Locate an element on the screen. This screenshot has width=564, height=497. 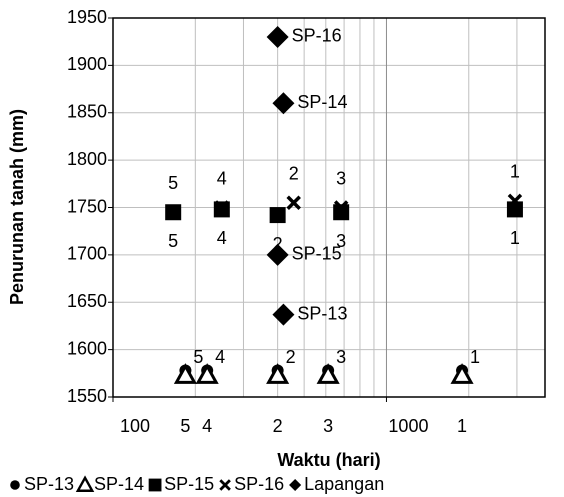
legend-label: Lapangan is located at coordinates (344, 484).